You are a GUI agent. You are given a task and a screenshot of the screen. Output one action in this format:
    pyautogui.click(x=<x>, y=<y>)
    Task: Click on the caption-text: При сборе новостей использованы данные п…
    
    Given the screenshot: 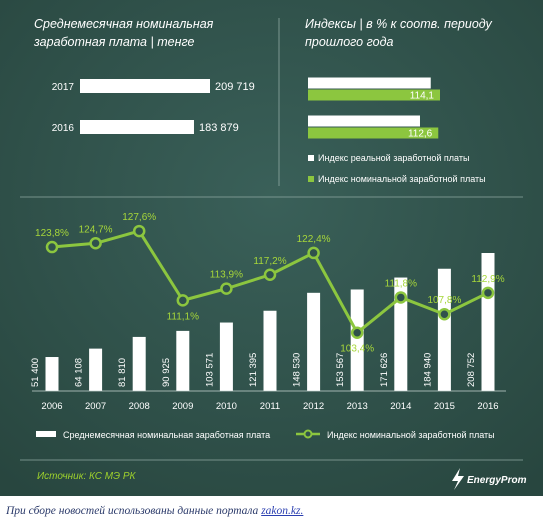 What is the action you would take?
    pyautogui.click(x=134, y=511)
    